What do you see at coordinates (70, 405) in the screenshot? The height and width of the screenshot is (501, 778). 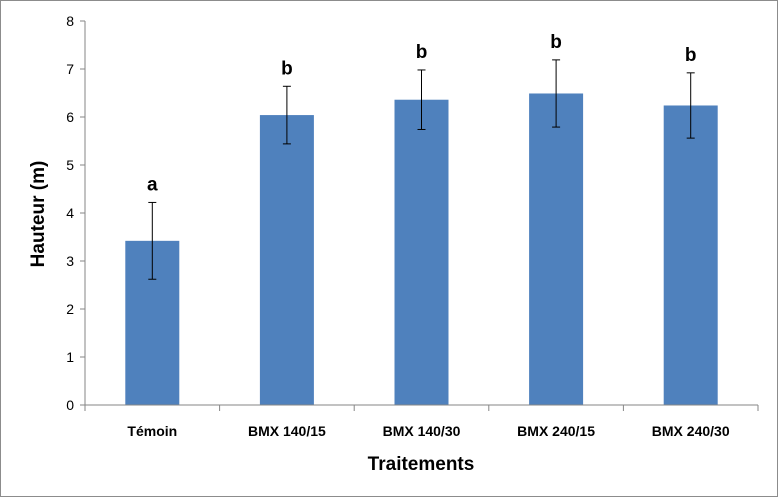 I see `y-tick-label: 0` at bounding box center [70, 405].